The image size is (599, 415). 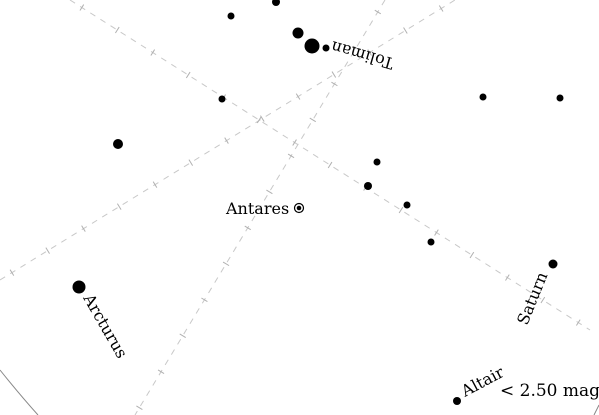 What do you see at coordinates (532, 298) in the screenshot?
I see `label-saturn: Saturn` at bounding box center [532, 298].